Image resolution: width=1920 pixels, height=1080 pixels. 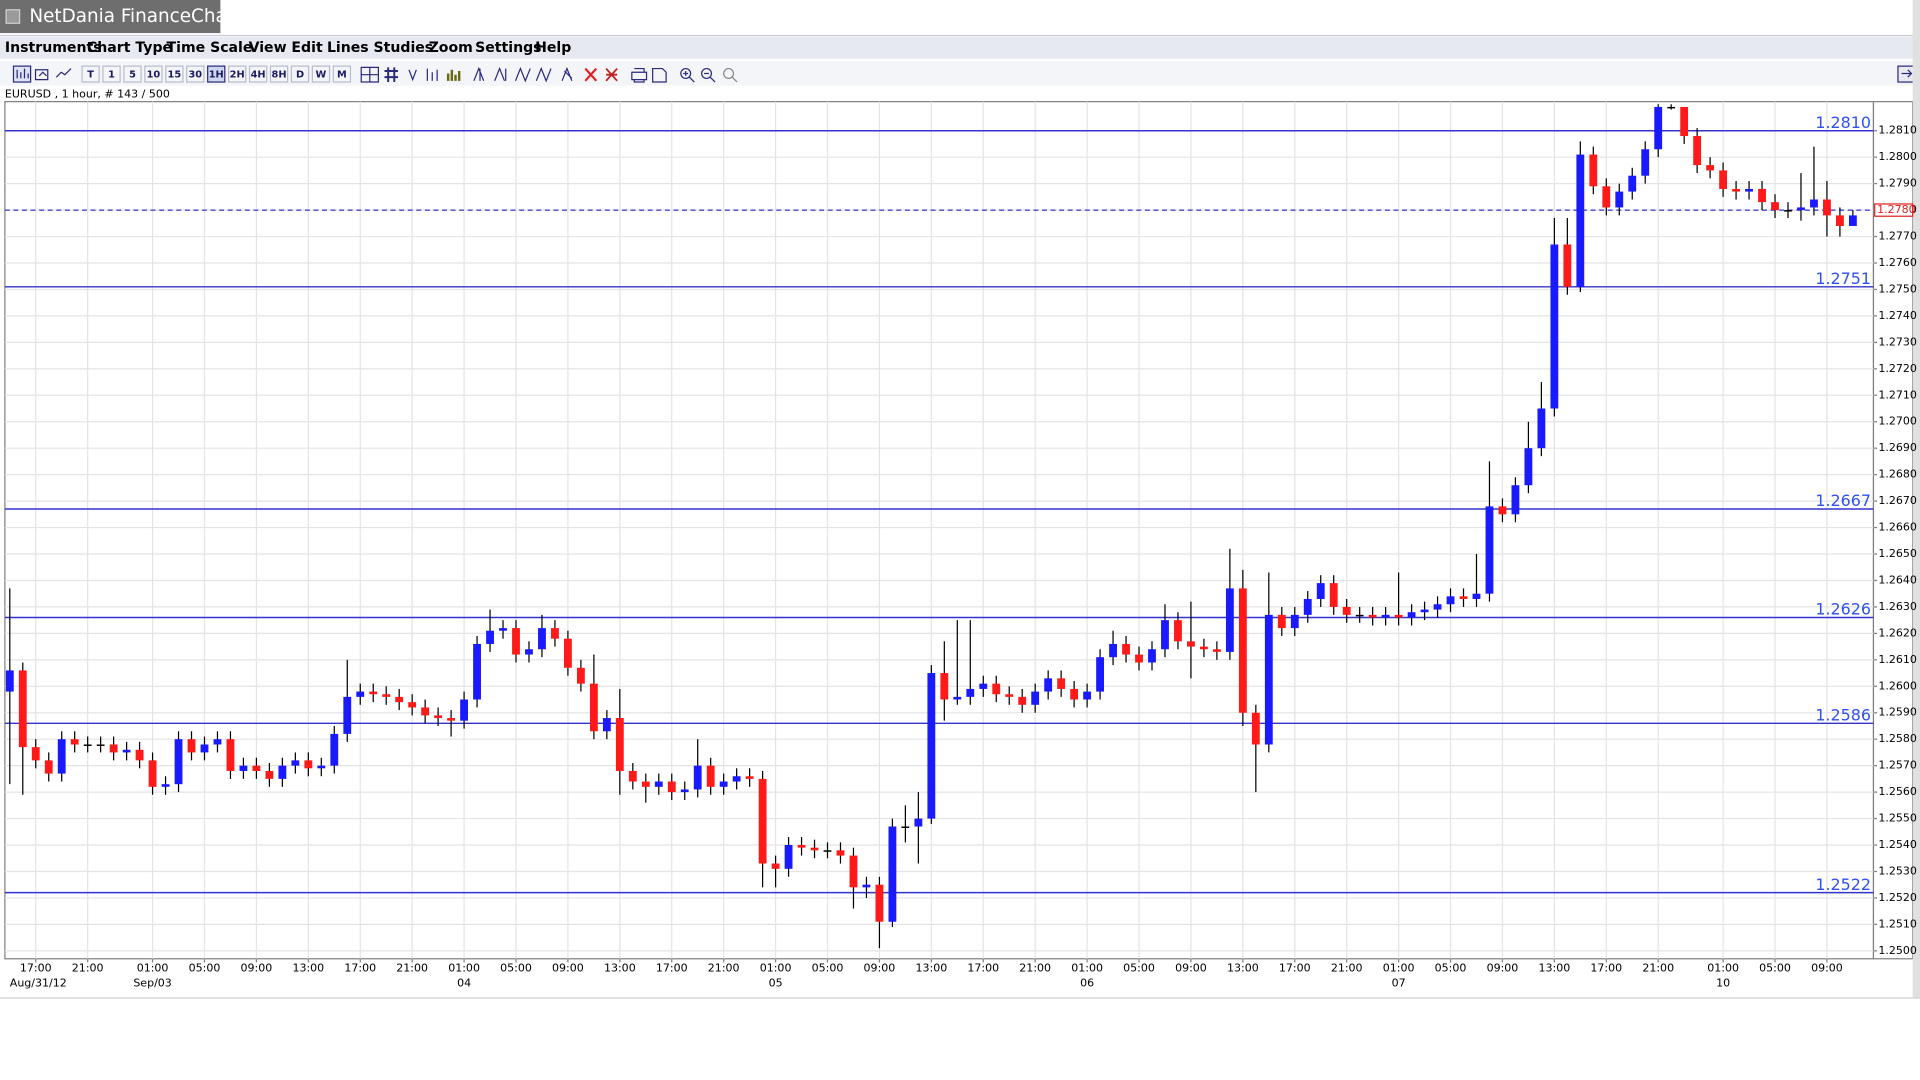 I want to click on chart-info: EURUSD , 1 hour, # 143 / 500, so click(x=87, y=93).